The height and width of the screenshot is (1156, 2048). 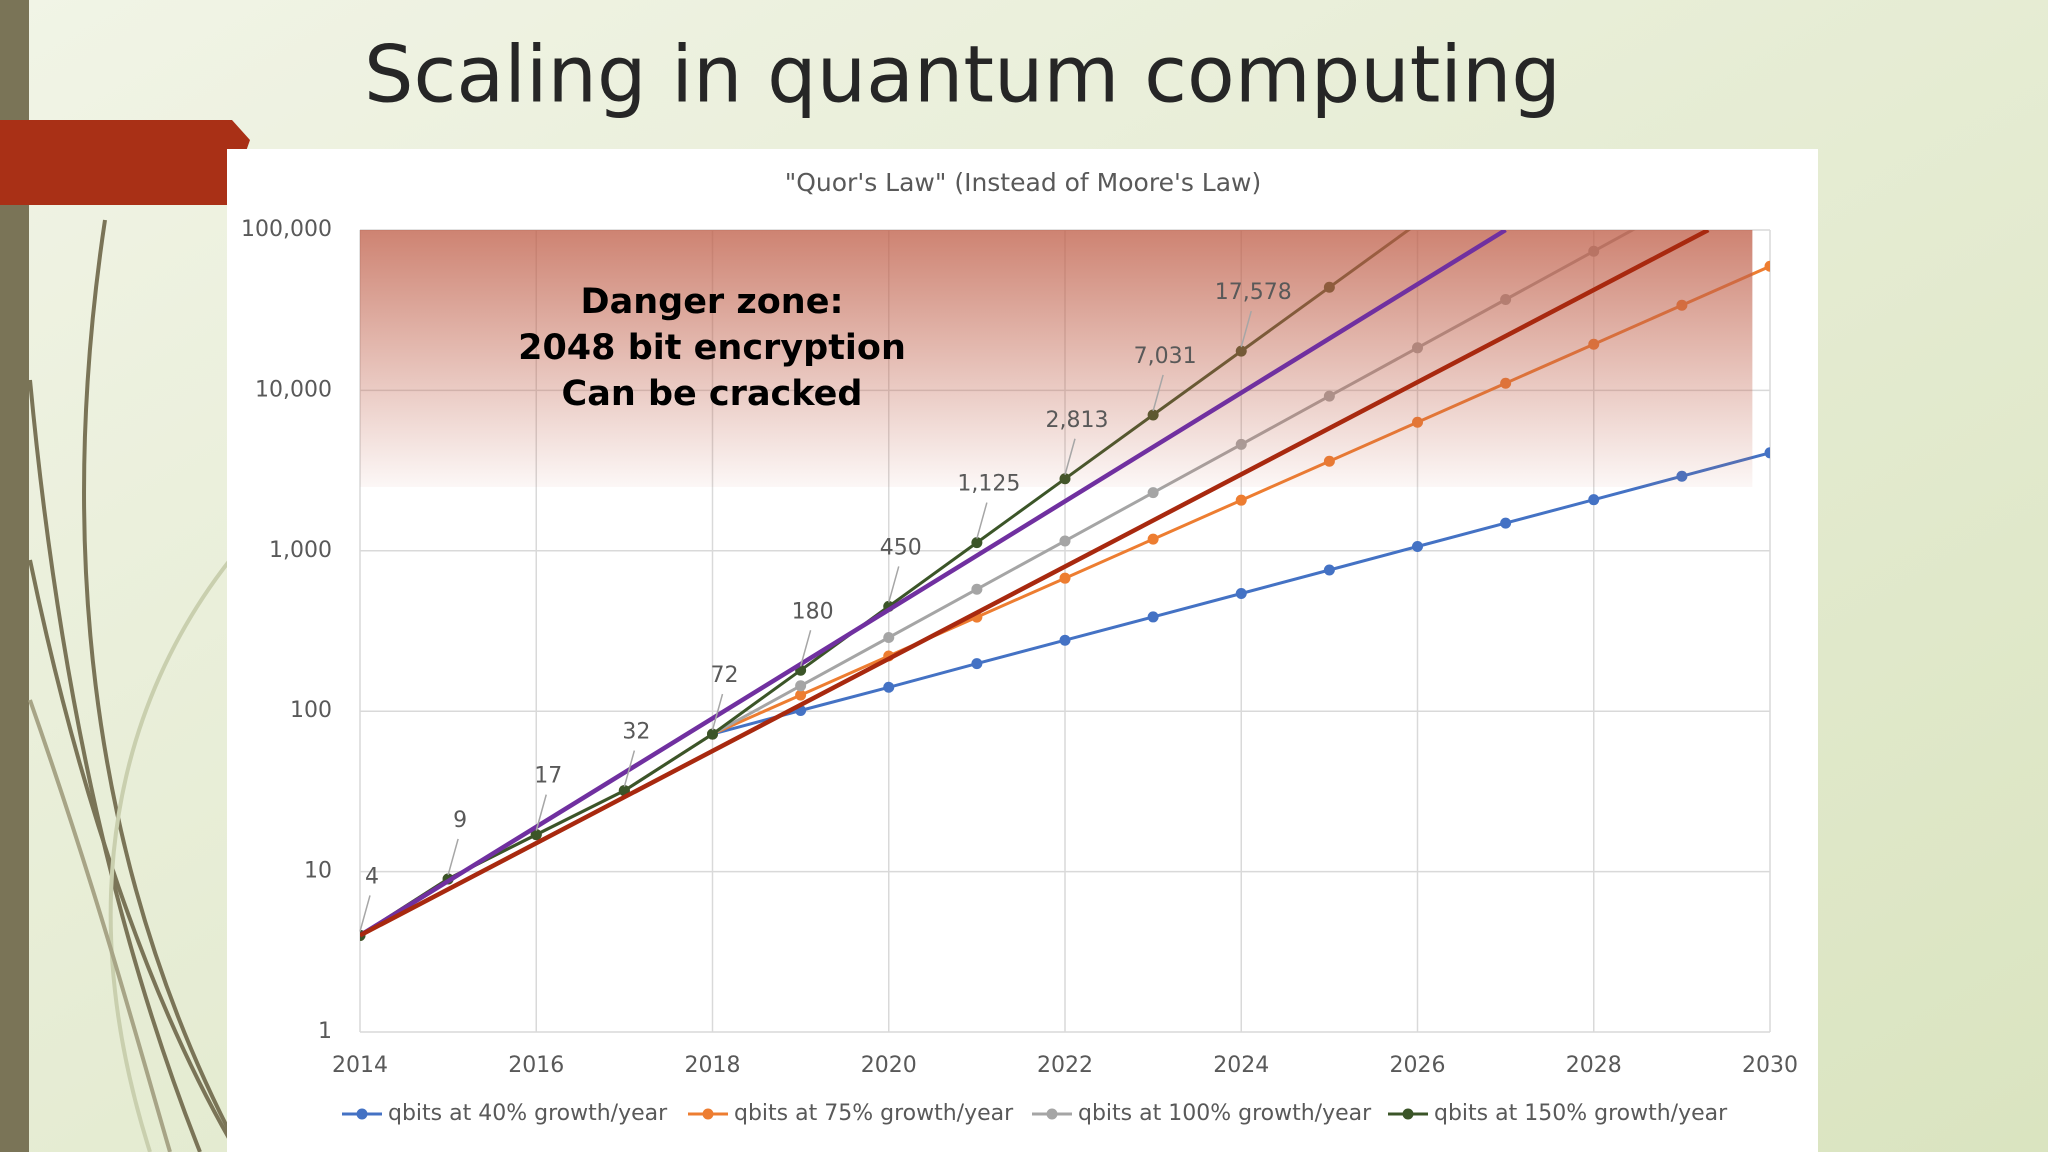 What do you see at coordinates (286, 229) in the screenshot?
I see `y-tick-label: 100,000` at bounding box center [286, 229].